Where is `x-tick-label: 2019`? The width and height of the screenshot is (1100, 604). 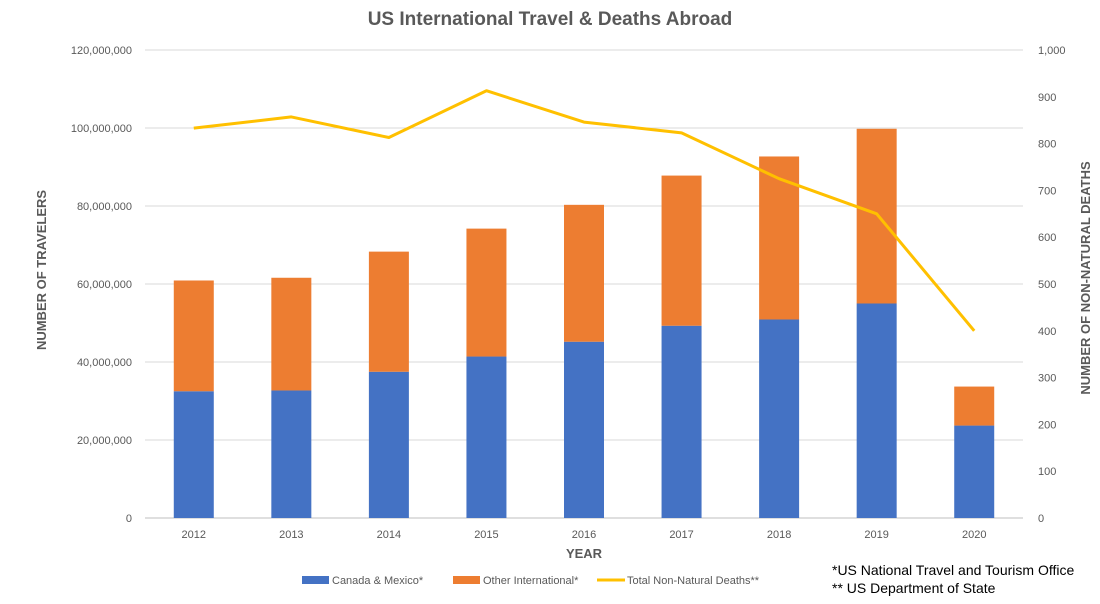 x-tick-label: 2019 is located at coordinates (876, 535).